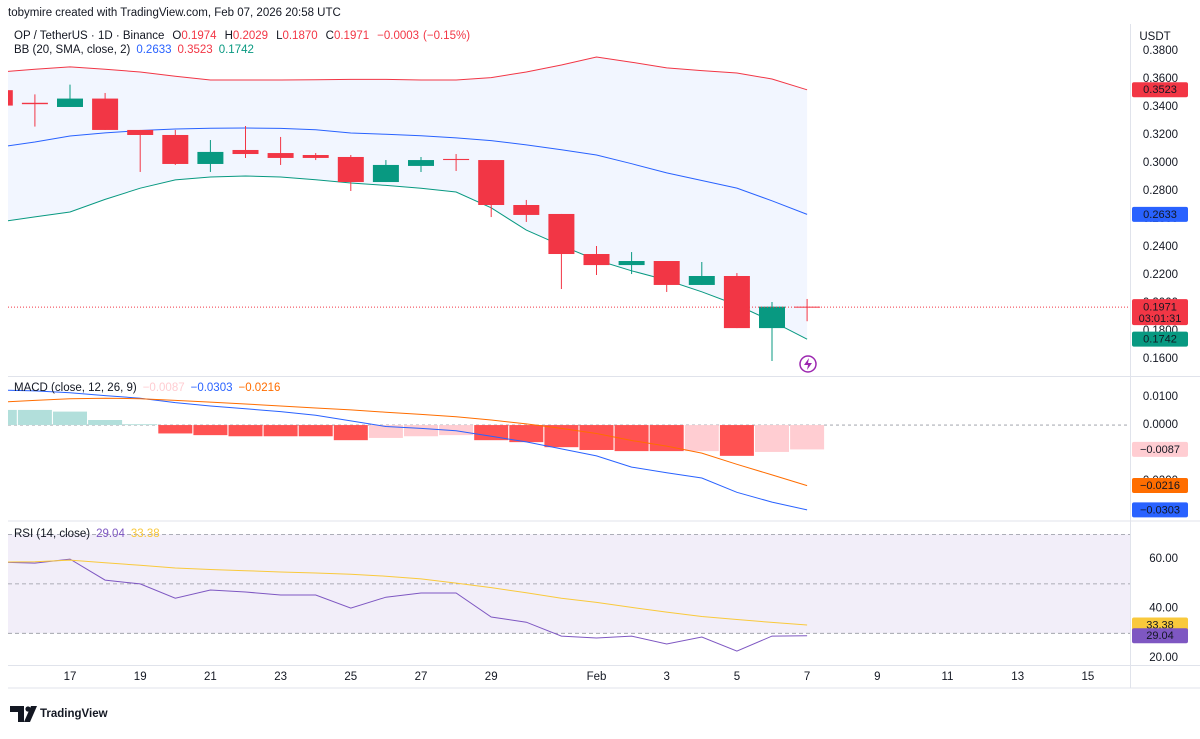 The width and height of the screenshot is (1200, 739). Describe the element at coordinates (153, 50) in the screenshot. I see `legend-value: 0.2633` at that location.